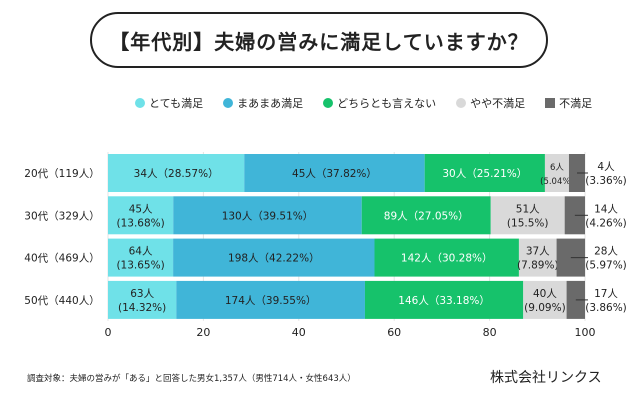 This screenshot has height=402, width=640. I want to click on data-label: 198人（42.22%）, so click(274, 259).